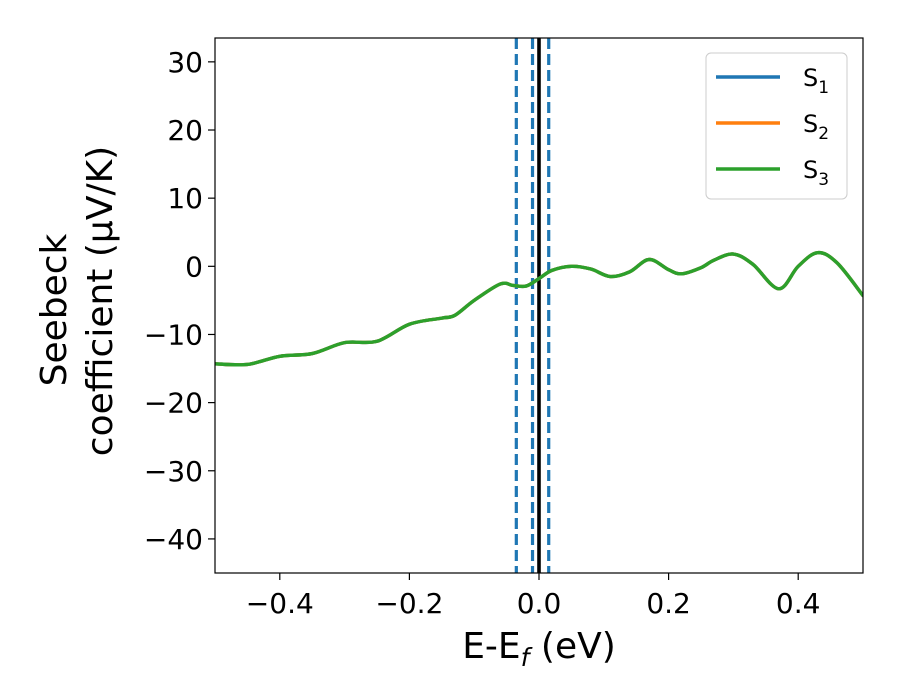  I want to click on y-axis-title-line1: Seebeck, so click(54, 309).